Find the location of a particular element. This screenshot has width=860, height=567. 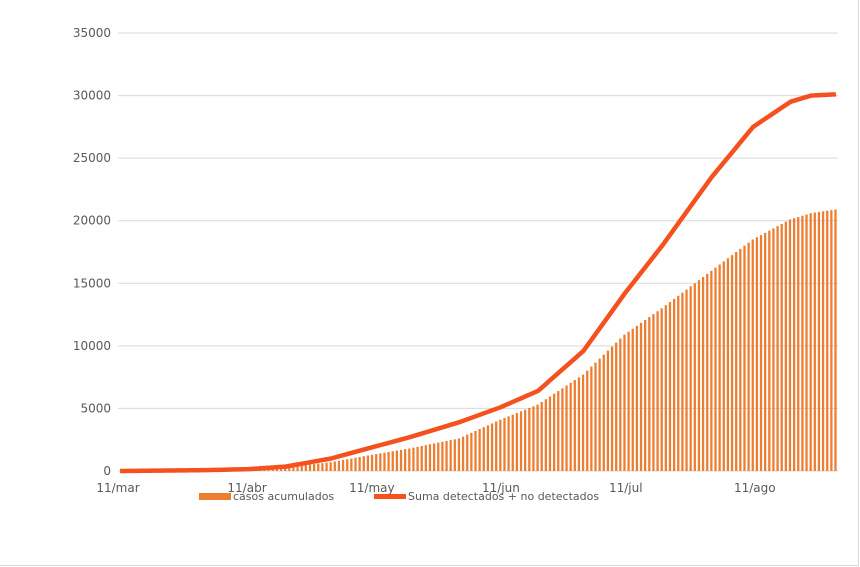

x-tick-label: 11/may is located at coordinates (371, 488).